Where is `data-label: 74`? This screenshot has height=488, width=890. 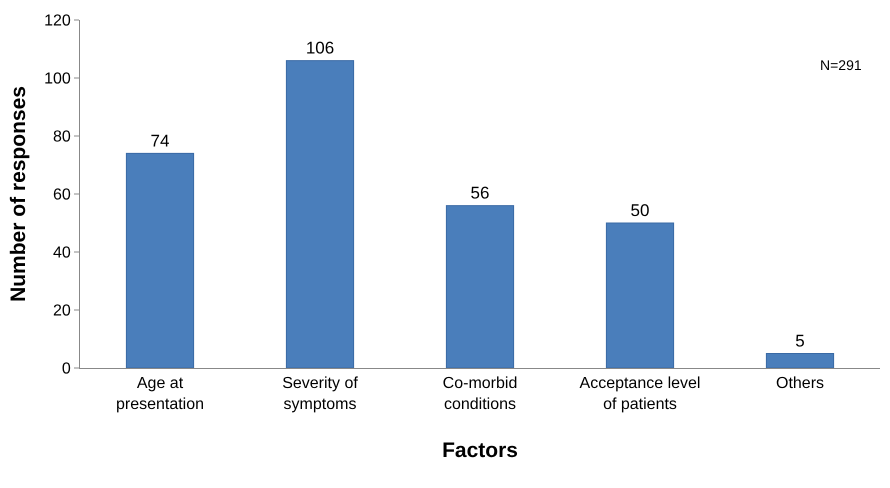 data-label: 74 is located at coordinates (160, 140).